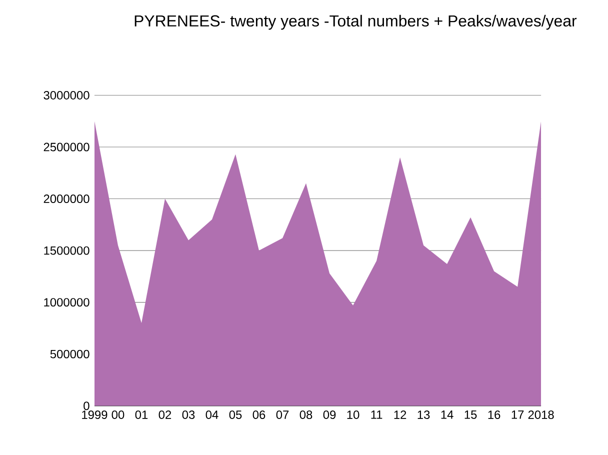 This screenshot has height=455, width=608. Describe the element at coordinates (141, 415) in the screenshot. I see `x-tick-label: 01` at that location.